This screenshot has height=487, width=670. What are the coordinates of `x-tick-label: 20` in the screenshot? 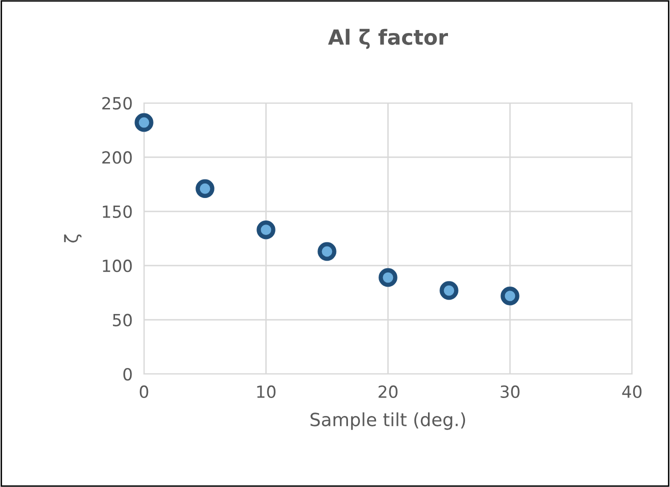 It's located at (388, 391).